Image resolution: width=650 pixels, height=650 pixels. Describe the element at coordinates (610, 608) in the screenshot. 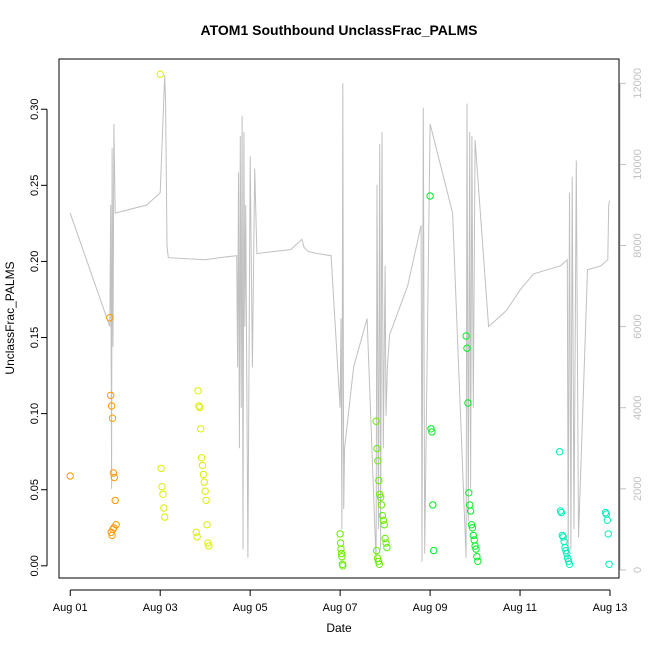

I see `x-tick-label: Aug 13` at that location.